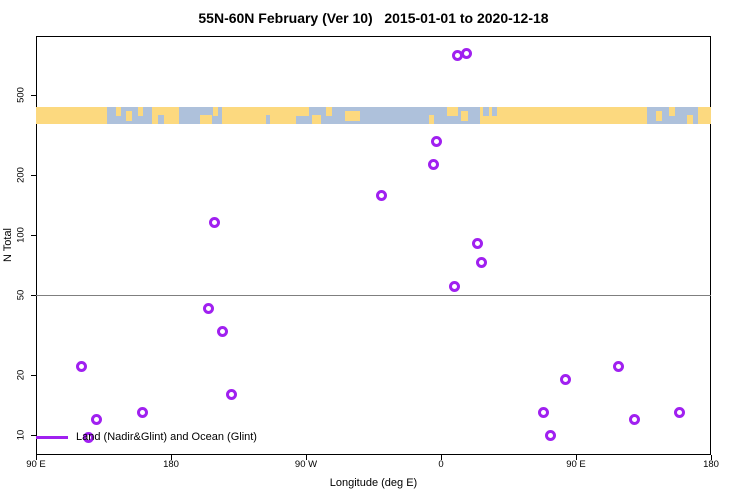 The width and height of the screenshot is (750, 500). I want to click on legend-line-marker, so click(52, 437).